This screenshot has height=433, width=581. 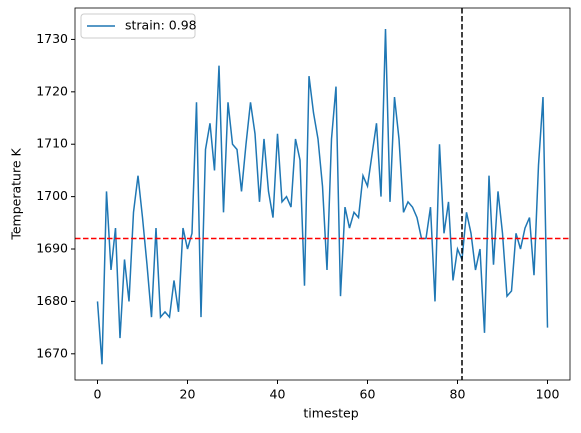 I want to click on y-tick-label: 1670, so click(x=52, y=352).